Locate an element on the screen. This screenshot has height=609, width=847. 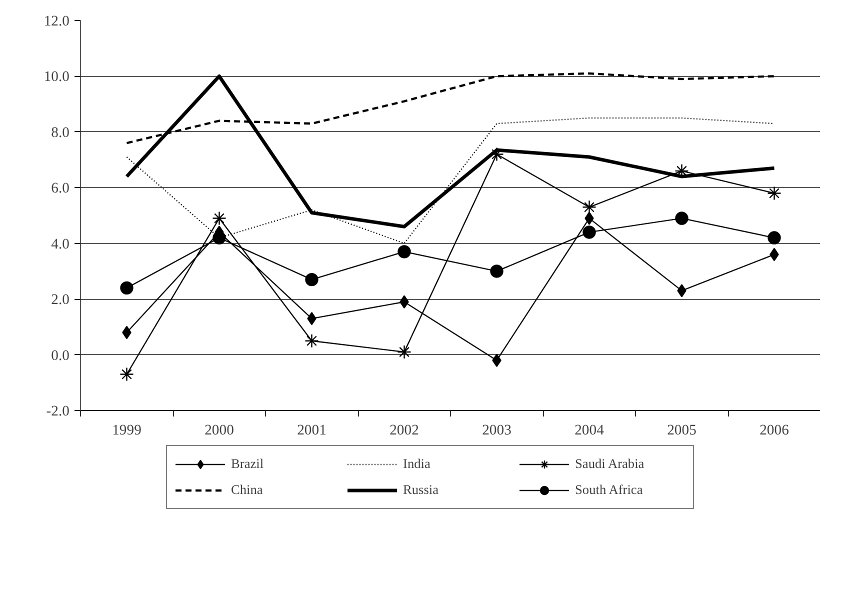
y-tick-label: 6.0 is located at coordinates (60, 188).